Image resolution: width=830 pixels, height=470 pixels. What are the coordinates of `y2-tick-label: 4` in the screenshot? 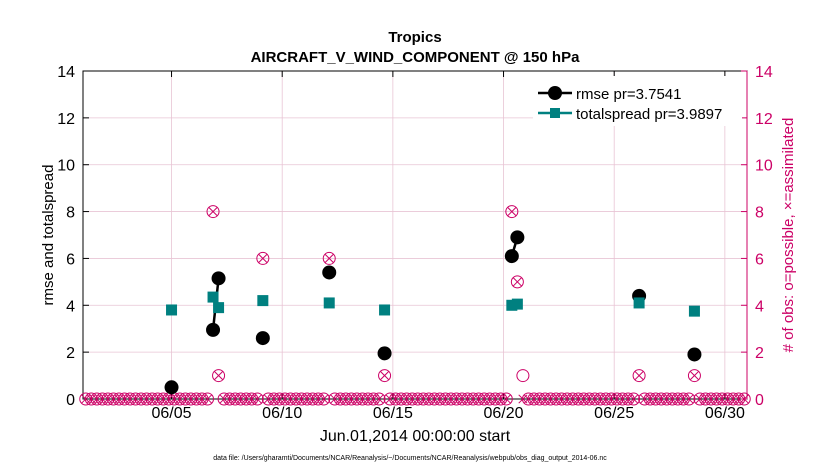 It's located at (759, 306).